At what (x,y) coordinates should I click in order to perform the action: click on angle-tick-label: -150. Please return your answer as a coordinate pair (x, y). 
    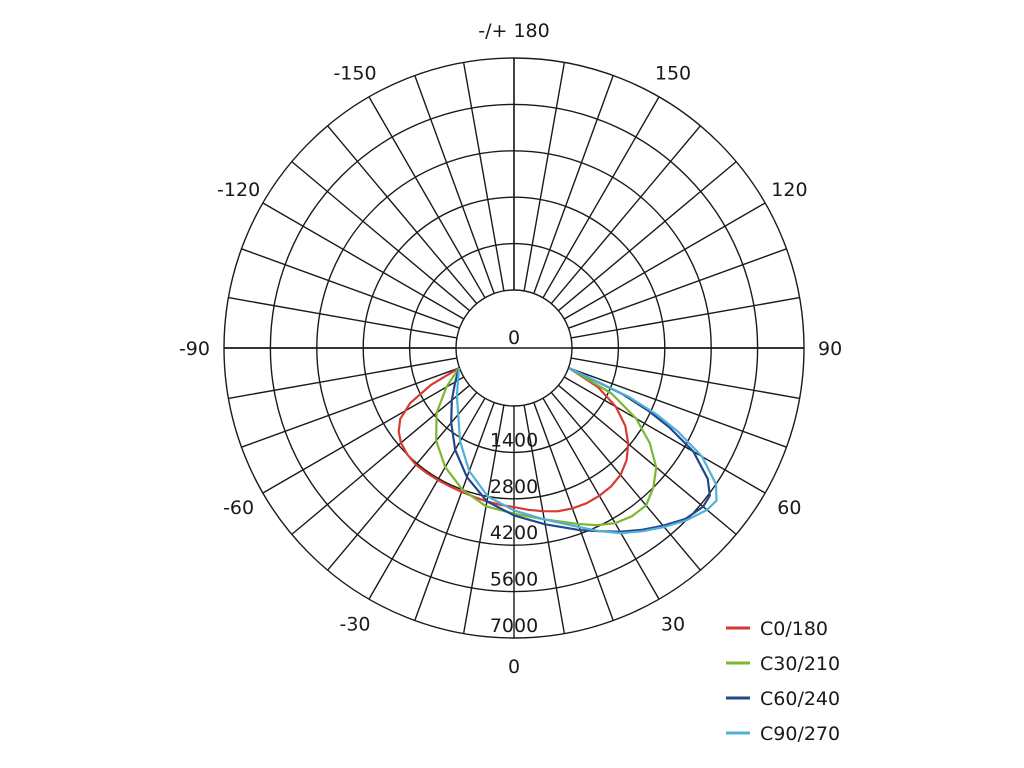
    Looking at the image, I should click on (354, 74).